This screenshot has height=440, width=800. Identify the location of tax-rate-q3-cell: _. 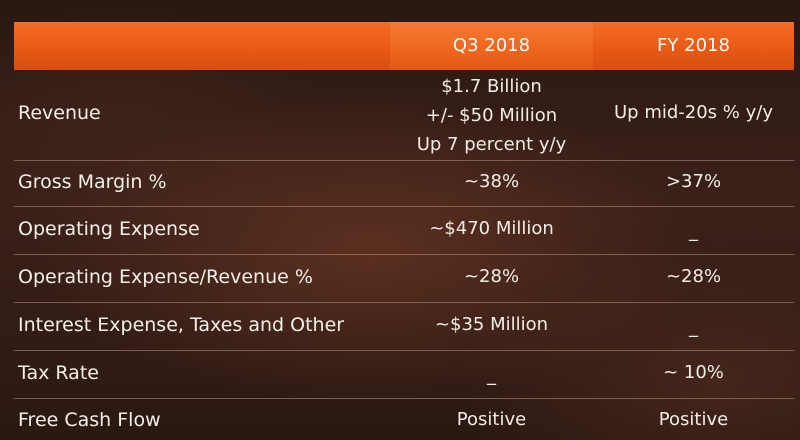
(491, 375).